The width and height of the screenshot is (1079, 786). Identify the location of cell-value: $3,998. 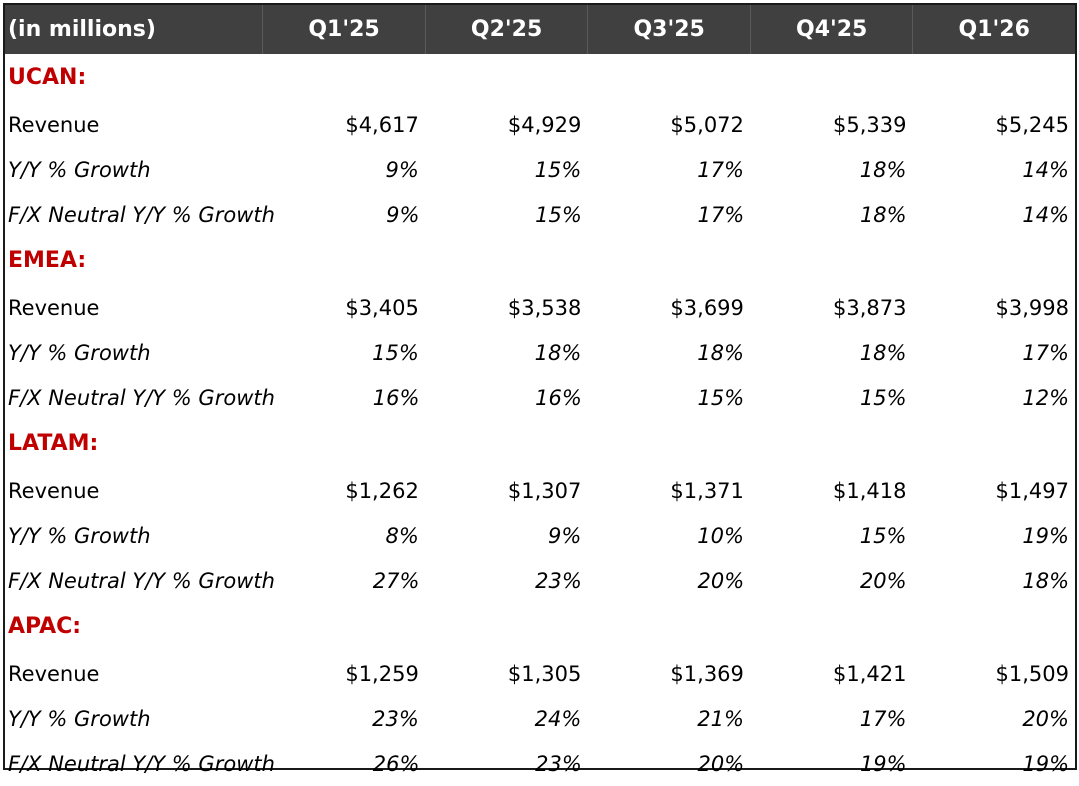
(1032, 307).